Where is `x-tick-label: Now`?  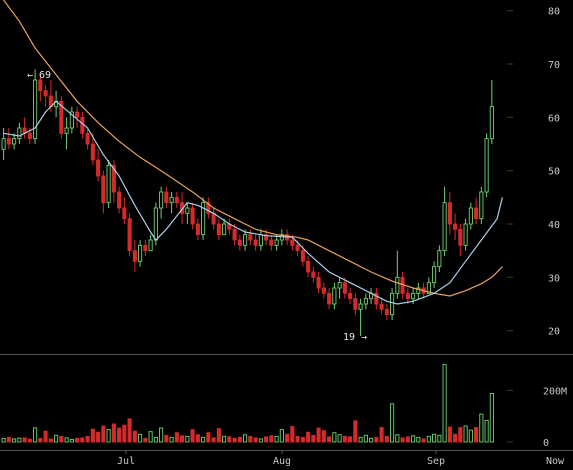
x-tick-label: Now is located at coordinates (555, 461).